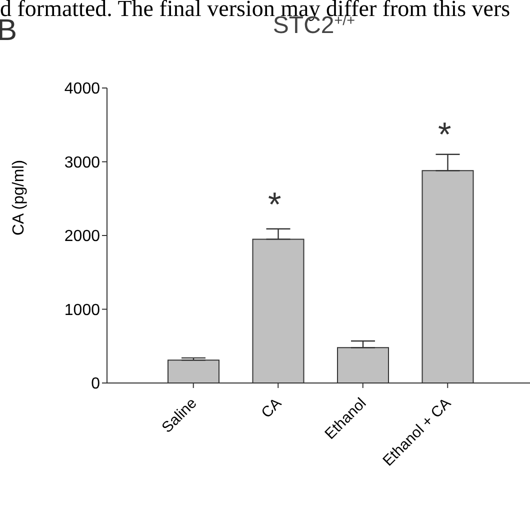 Image resolution: width=530 pixels, height=510 pixels. Describe the element at coordinates (95, 384) in the screenshot. I see `y-tick-label: 0` at that location.